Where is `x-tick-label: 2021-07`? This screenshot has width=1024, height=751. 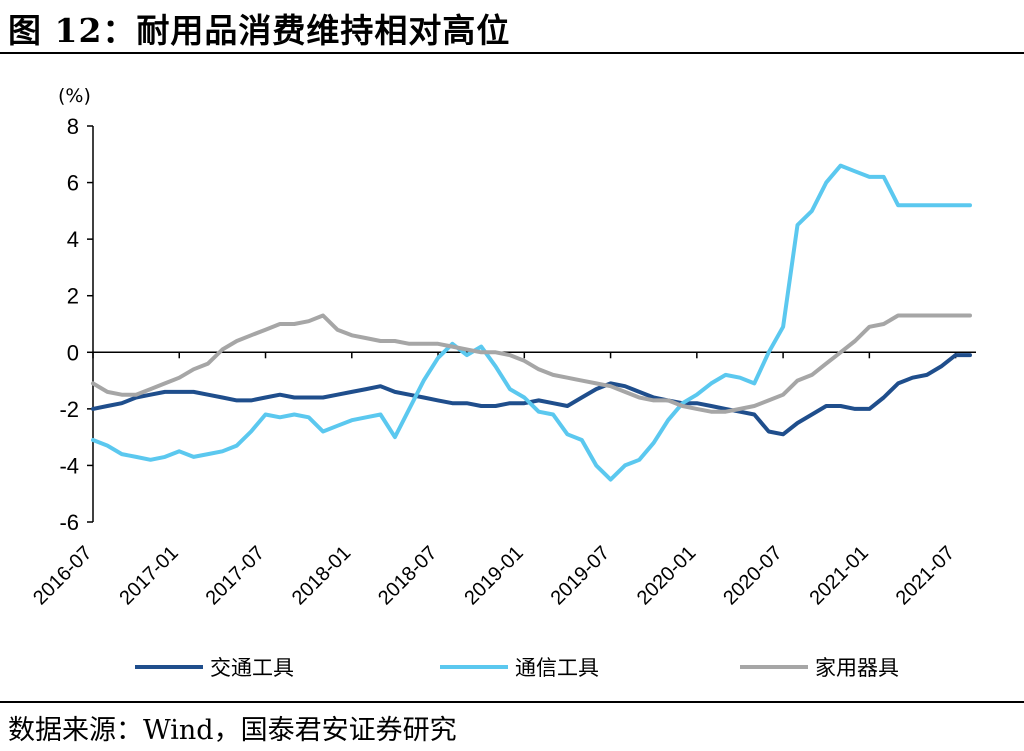 x-tick-label: 2021-07 is located at coordinates (925, 575).